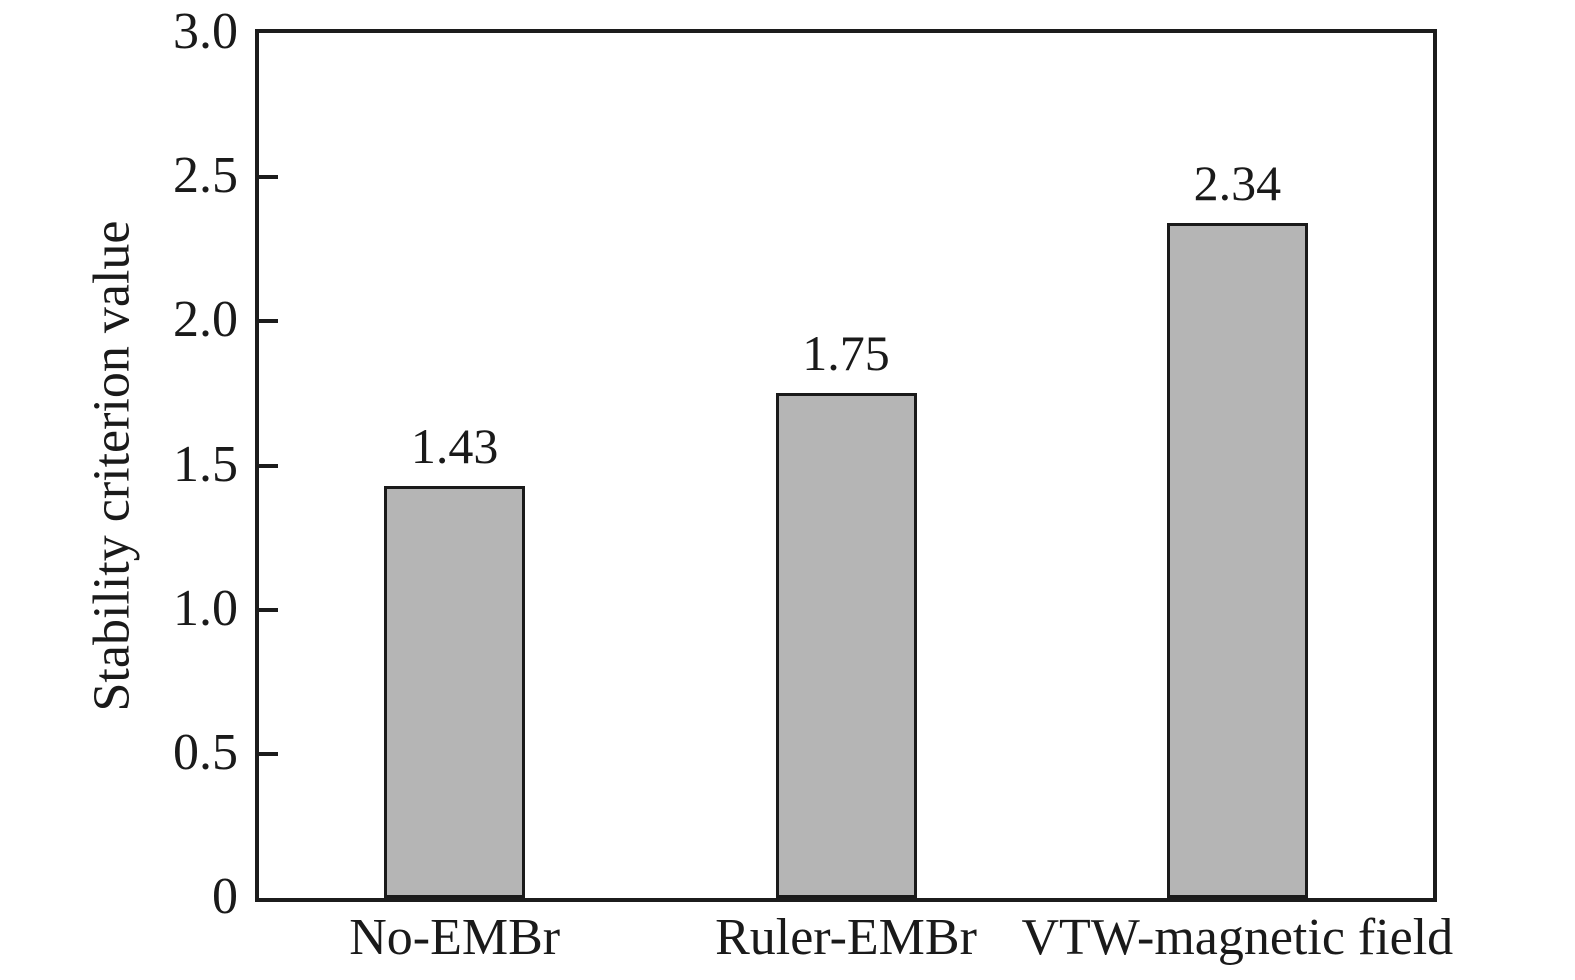 The width and height of the screenshot is (1575, 980). What do you see at coordinates (205, 464) in the screenshot?
I see `y-tick-label: 1.5` at bounding box center [205, 464].